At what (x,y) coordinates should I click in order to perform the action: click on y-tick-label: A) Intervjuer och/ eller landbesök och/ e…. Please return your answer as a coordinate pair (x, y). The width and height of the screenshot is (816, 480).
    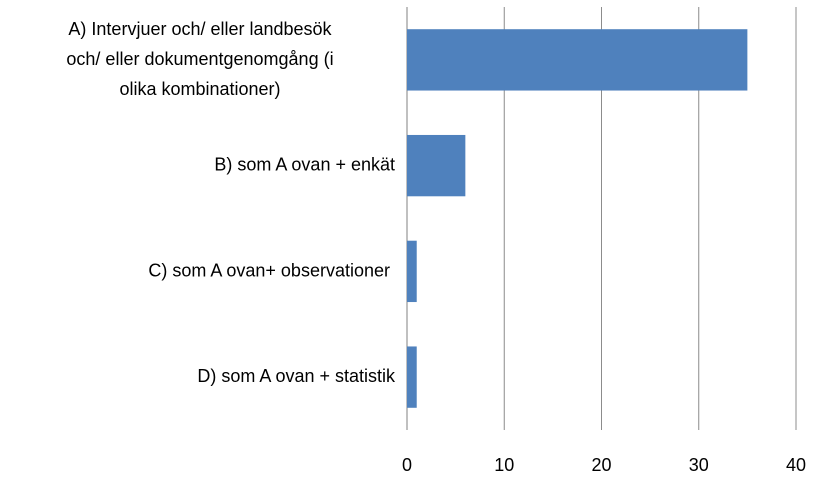
    Looking at the image, I should click on (199, 59).